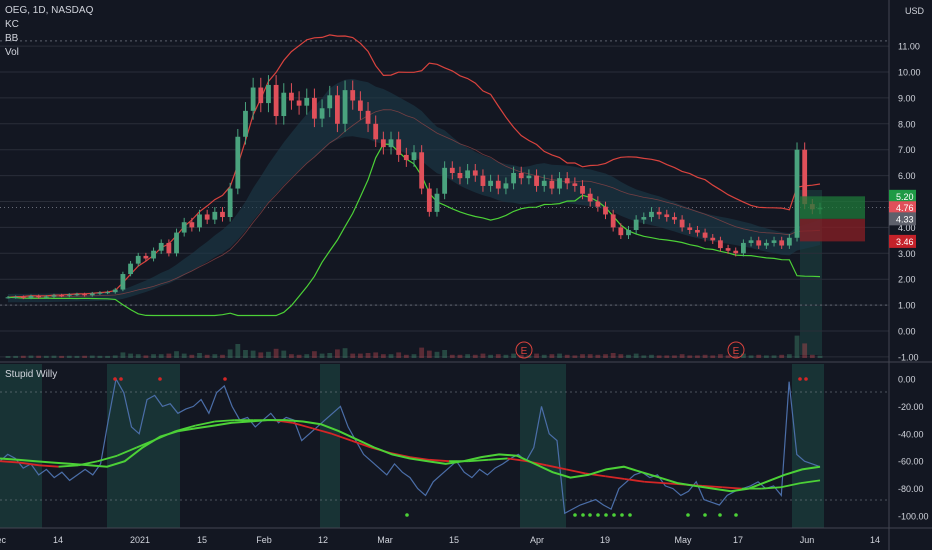 This screenshot has height=550, width=932. Describe the element at coordinates (31, 374) in the screenshot. I see `oscillator-title: Stupid Willy` at that location.